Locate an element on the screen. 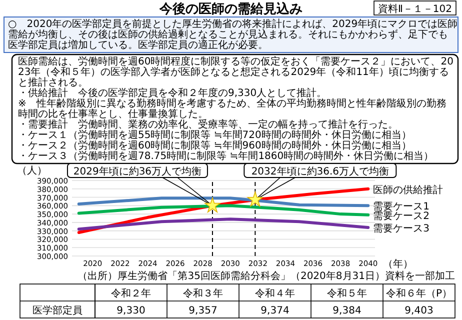 This screenshot has width=462, height=320. text: ・ケース３（労働時間を週78.75時間に制限等 ≒年間1860時間の時間外・休日労働に相当） is located at coordinates (226, 156).